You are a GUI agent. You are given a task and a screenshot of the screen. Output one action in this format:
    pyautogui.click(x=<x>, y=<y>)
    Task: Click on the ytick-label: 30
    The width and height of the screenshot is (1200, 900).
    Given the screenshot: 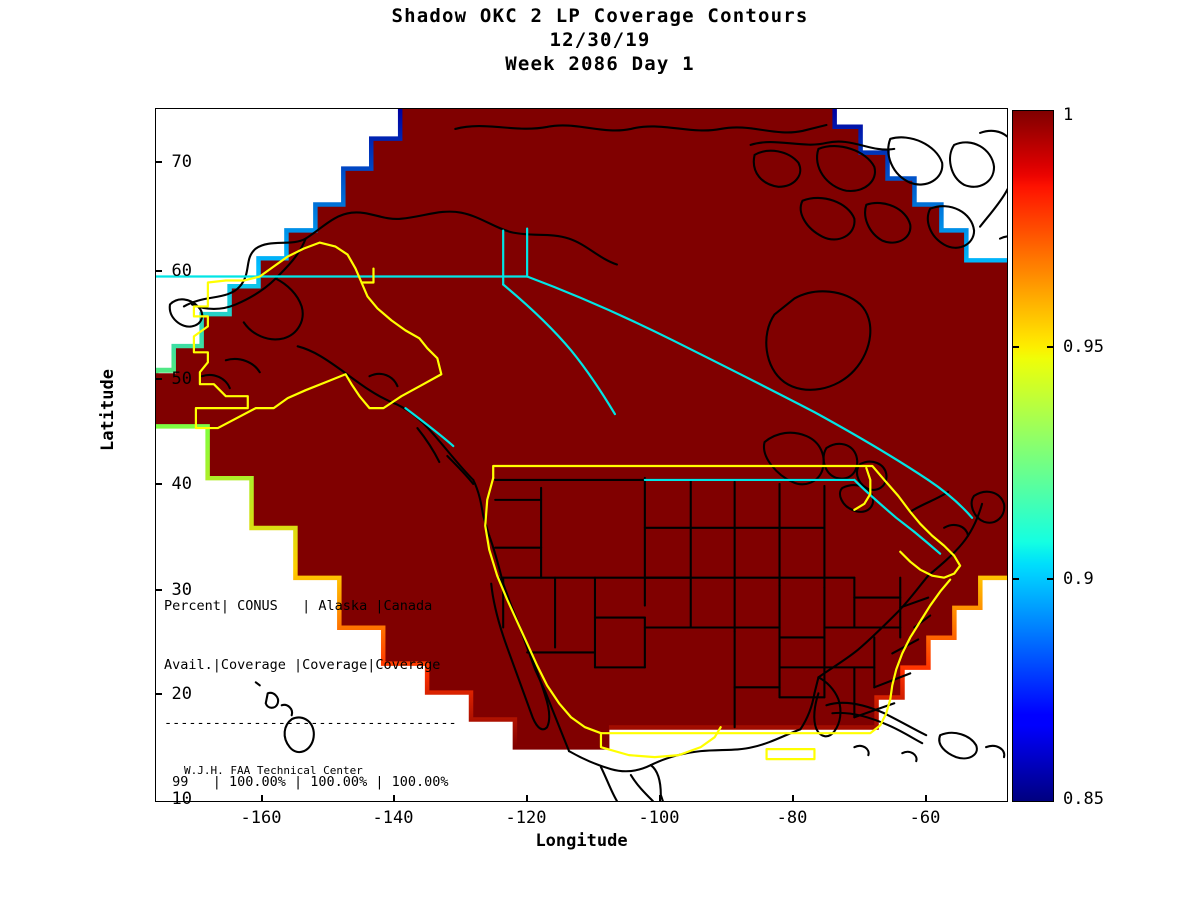 What is the action you would take?
    pyautogui.click(x=181, y=590)
    